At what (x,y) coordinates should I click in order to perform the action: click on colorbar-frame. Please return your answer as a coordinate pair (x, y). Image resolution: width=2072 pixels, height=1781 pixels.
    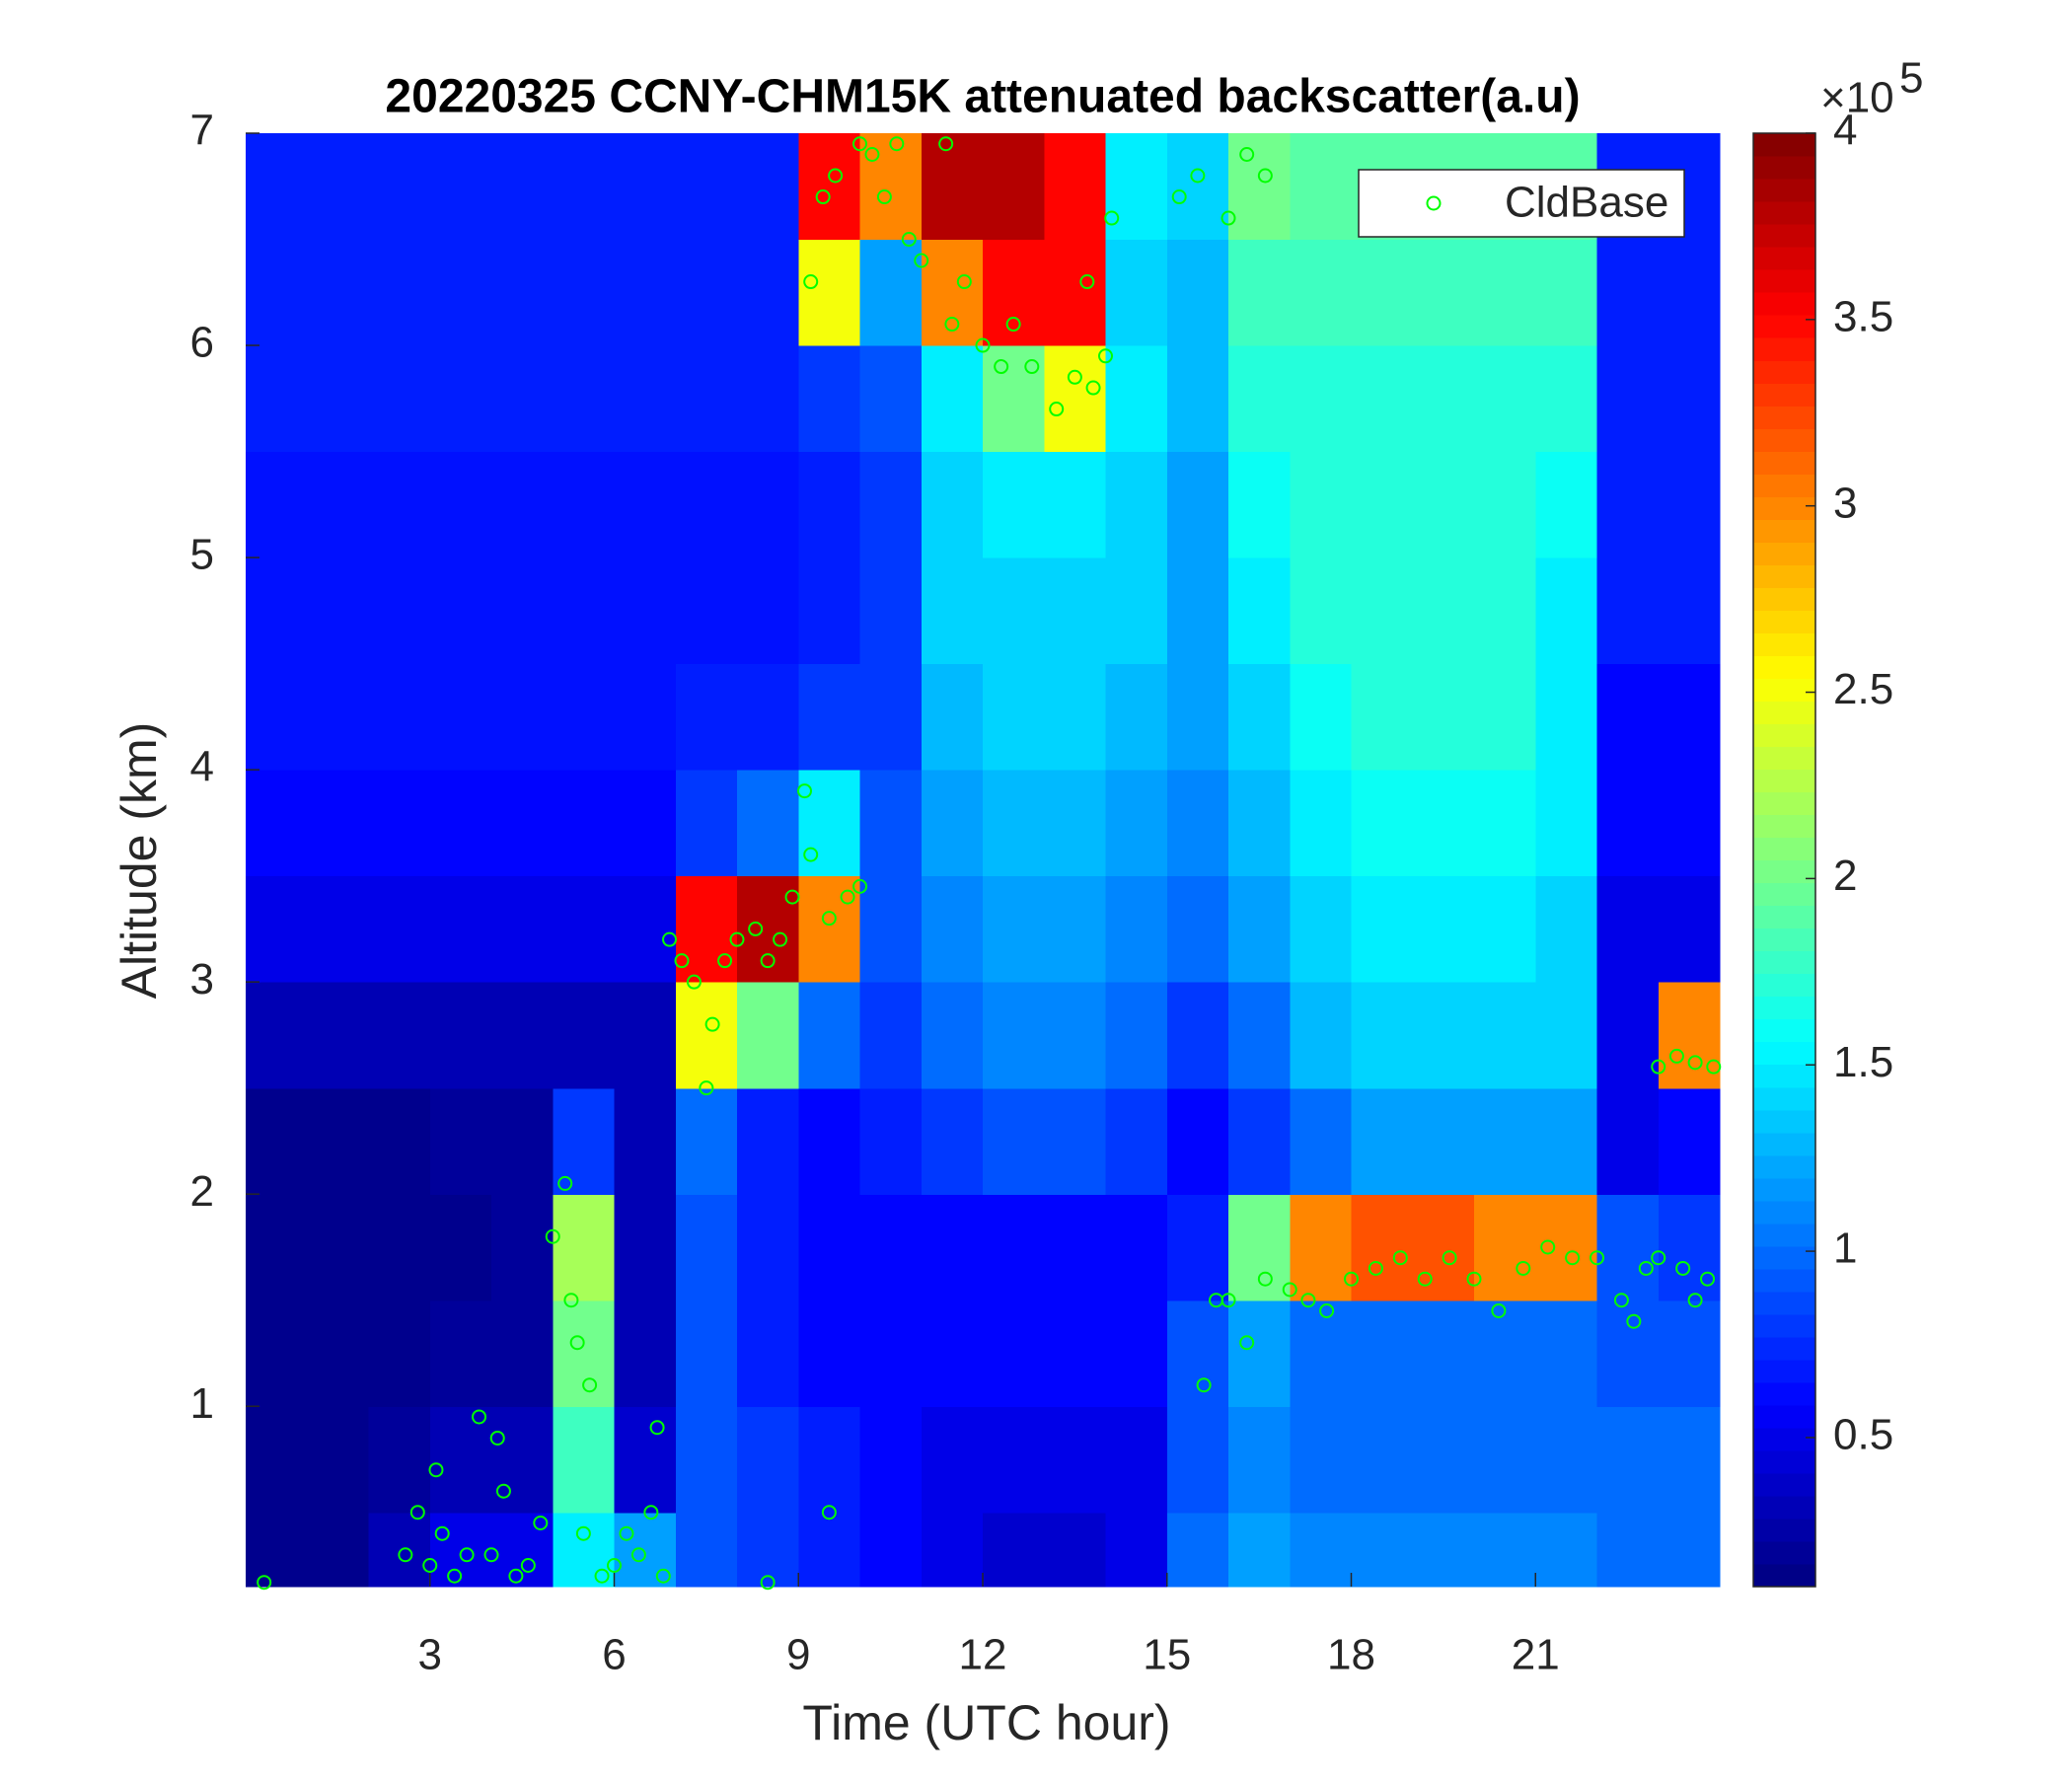
    Looking at the image, I should click on (1784, 860).